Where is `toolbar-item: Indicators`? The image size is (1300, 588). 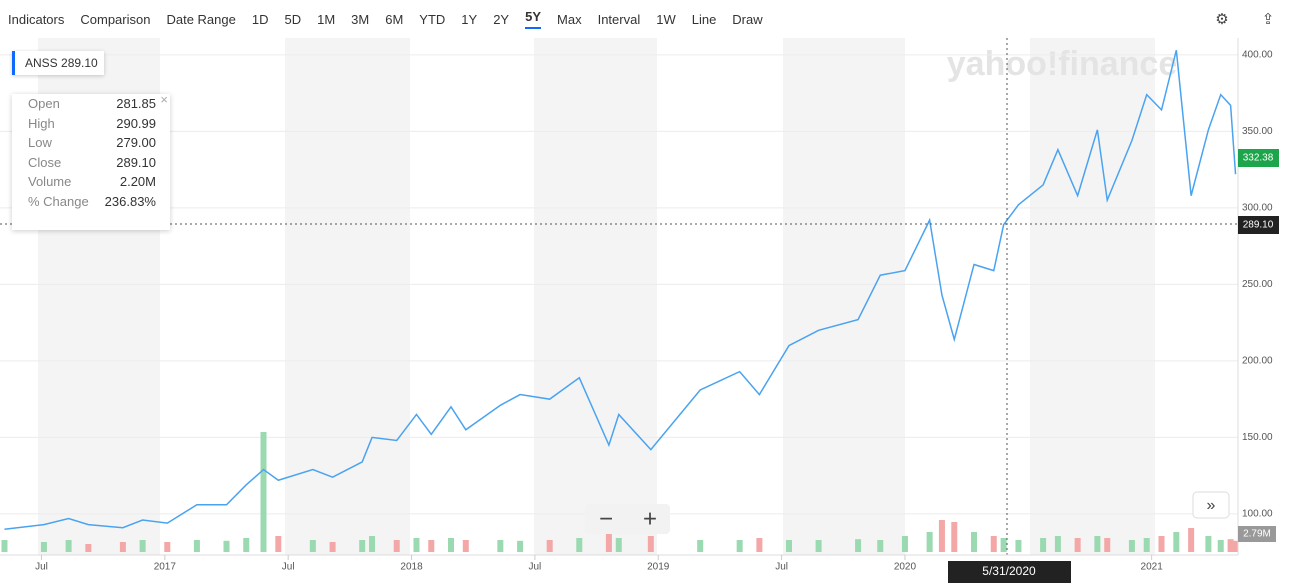 toolbar-item: Indicators is located at coordinates (36, 19).